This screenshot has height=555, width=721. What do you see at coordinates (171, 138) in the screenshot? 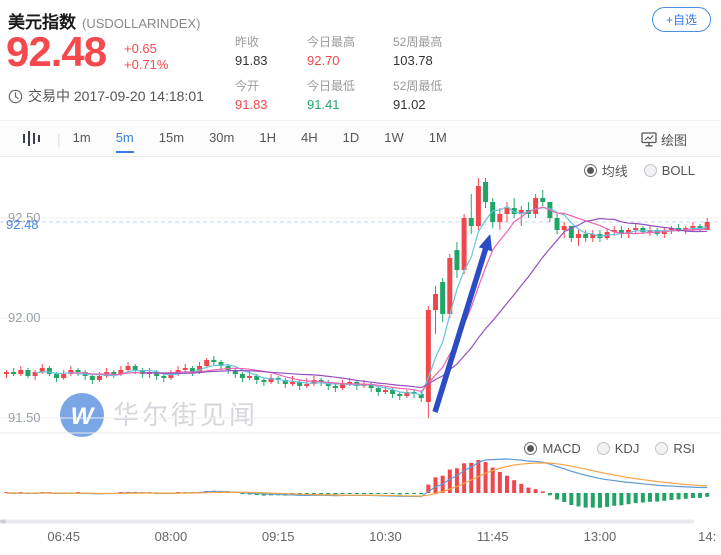
I see `timeframe-15m: 15m` at bounding box center [171, 138].